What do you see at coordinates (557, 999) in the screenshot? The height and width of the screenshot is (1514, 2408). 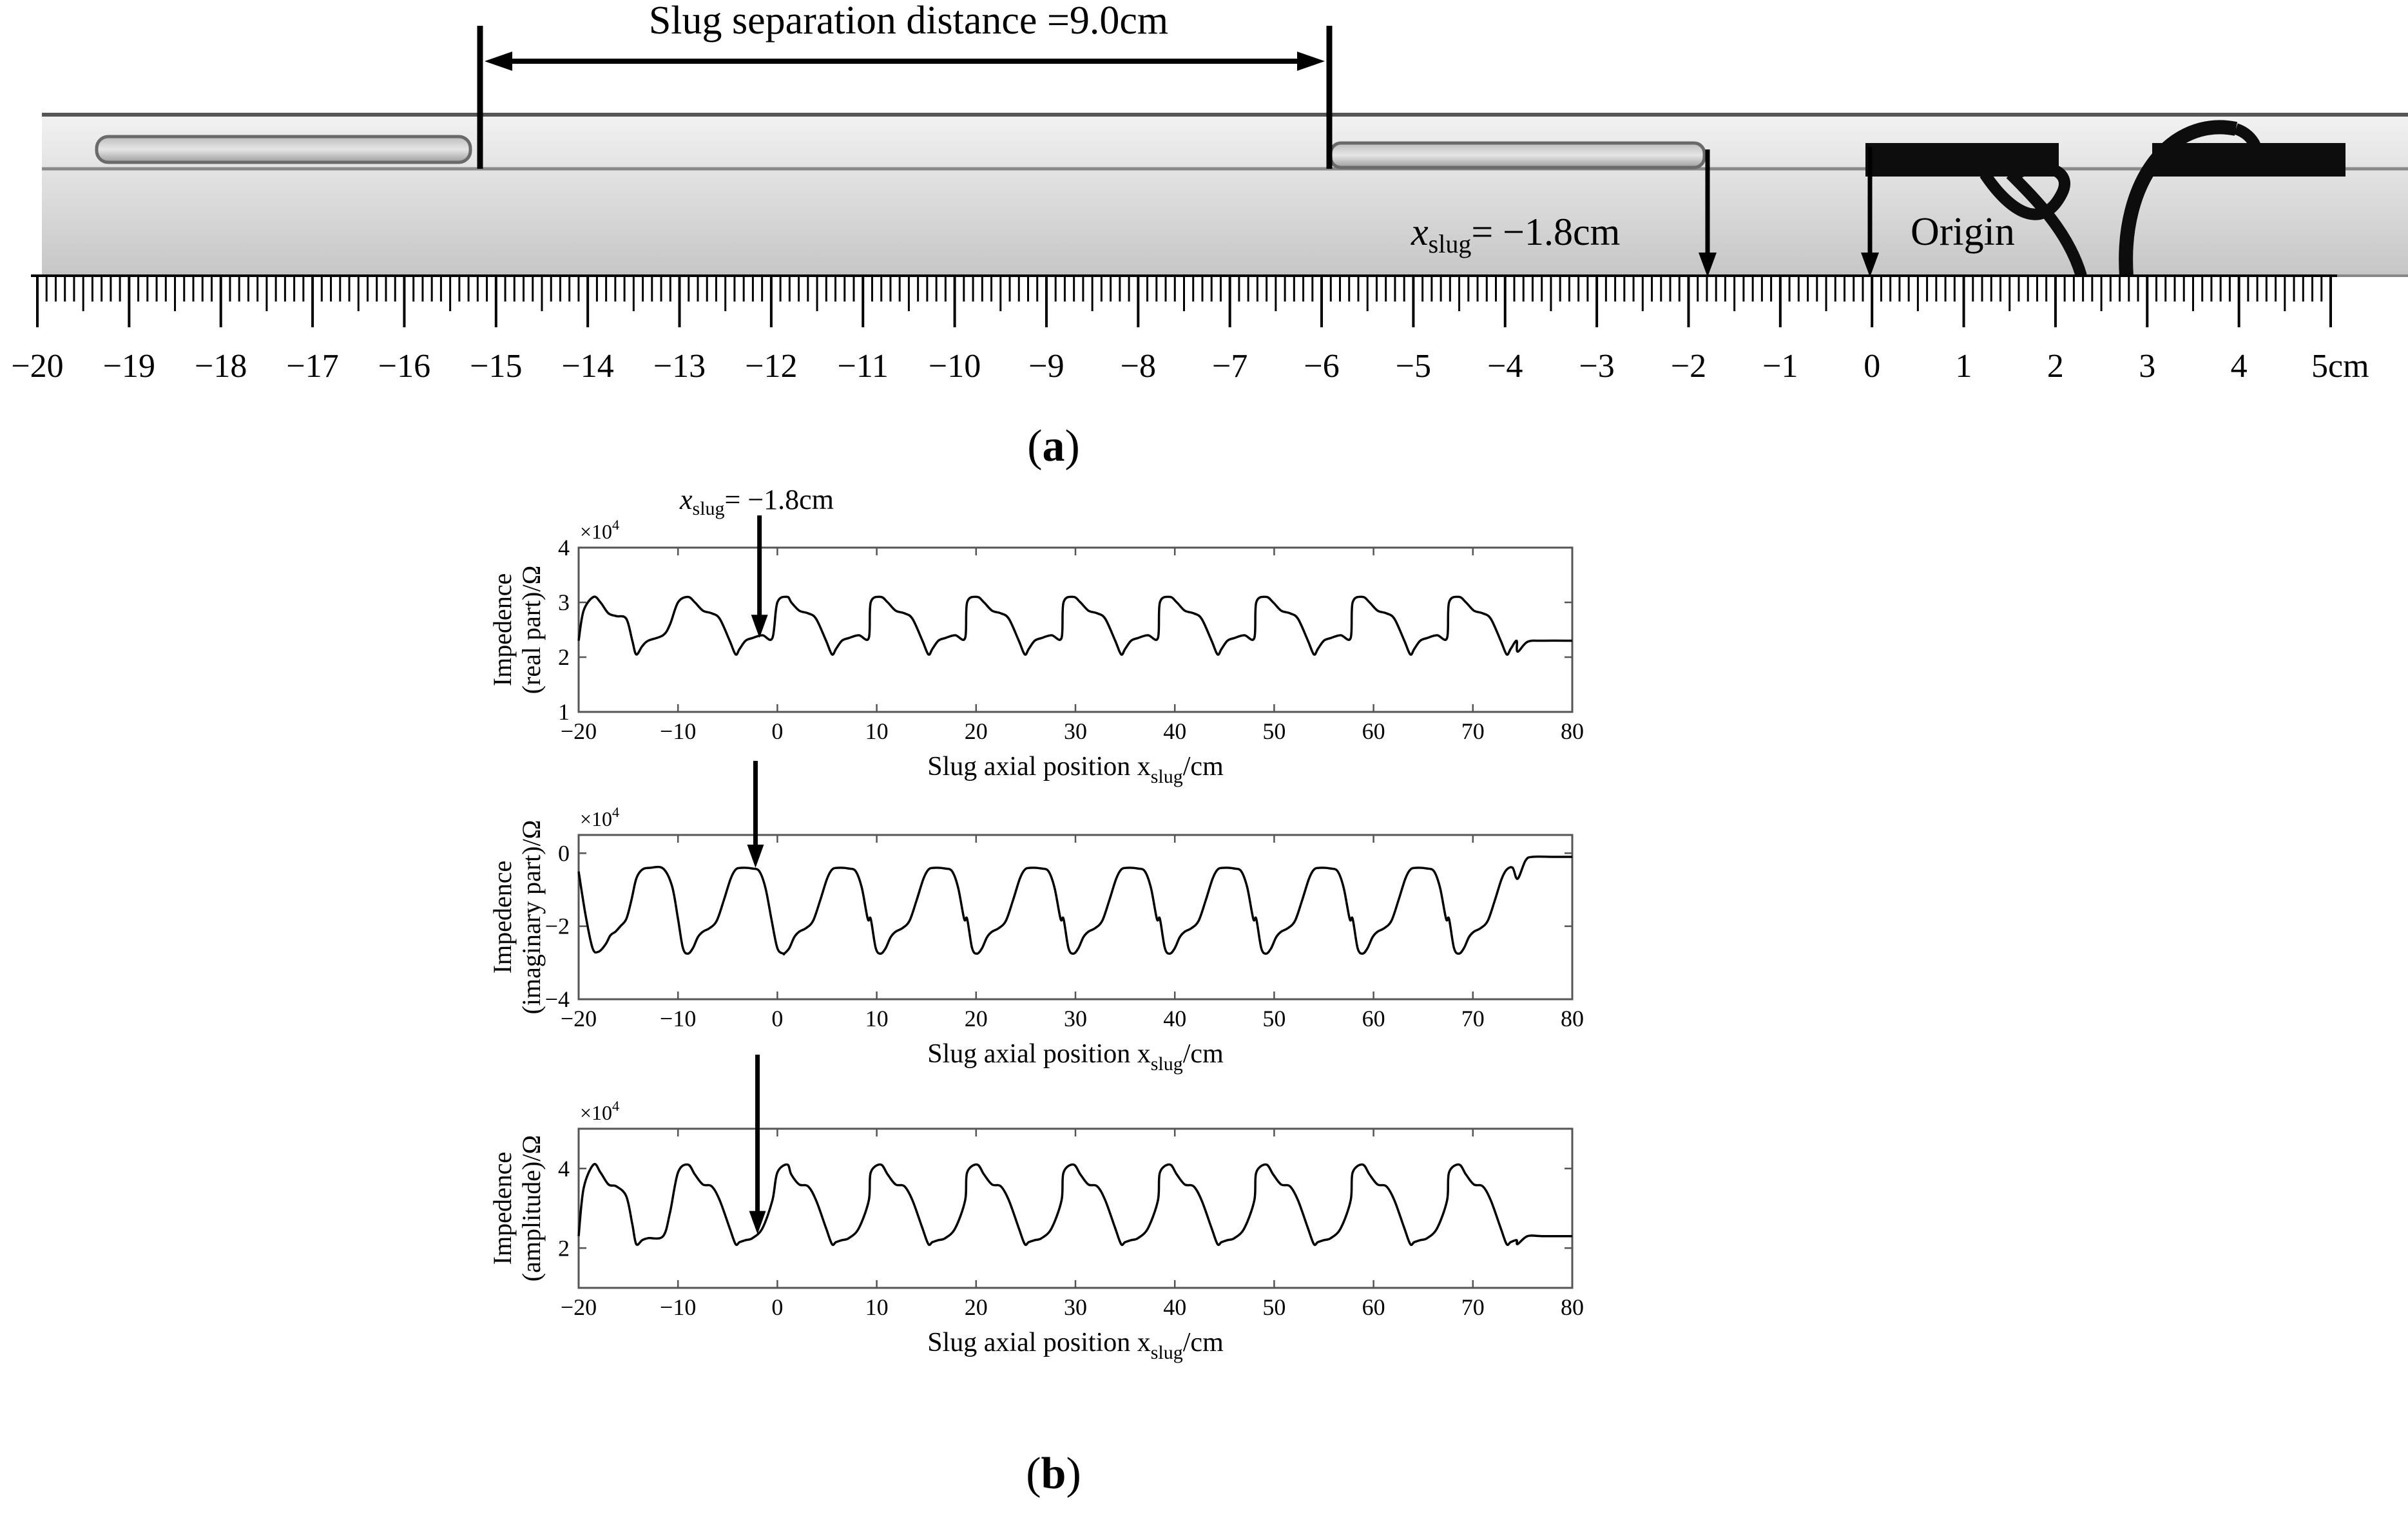 I see `y-tick-label: −4` at bounding box center [557, 999].